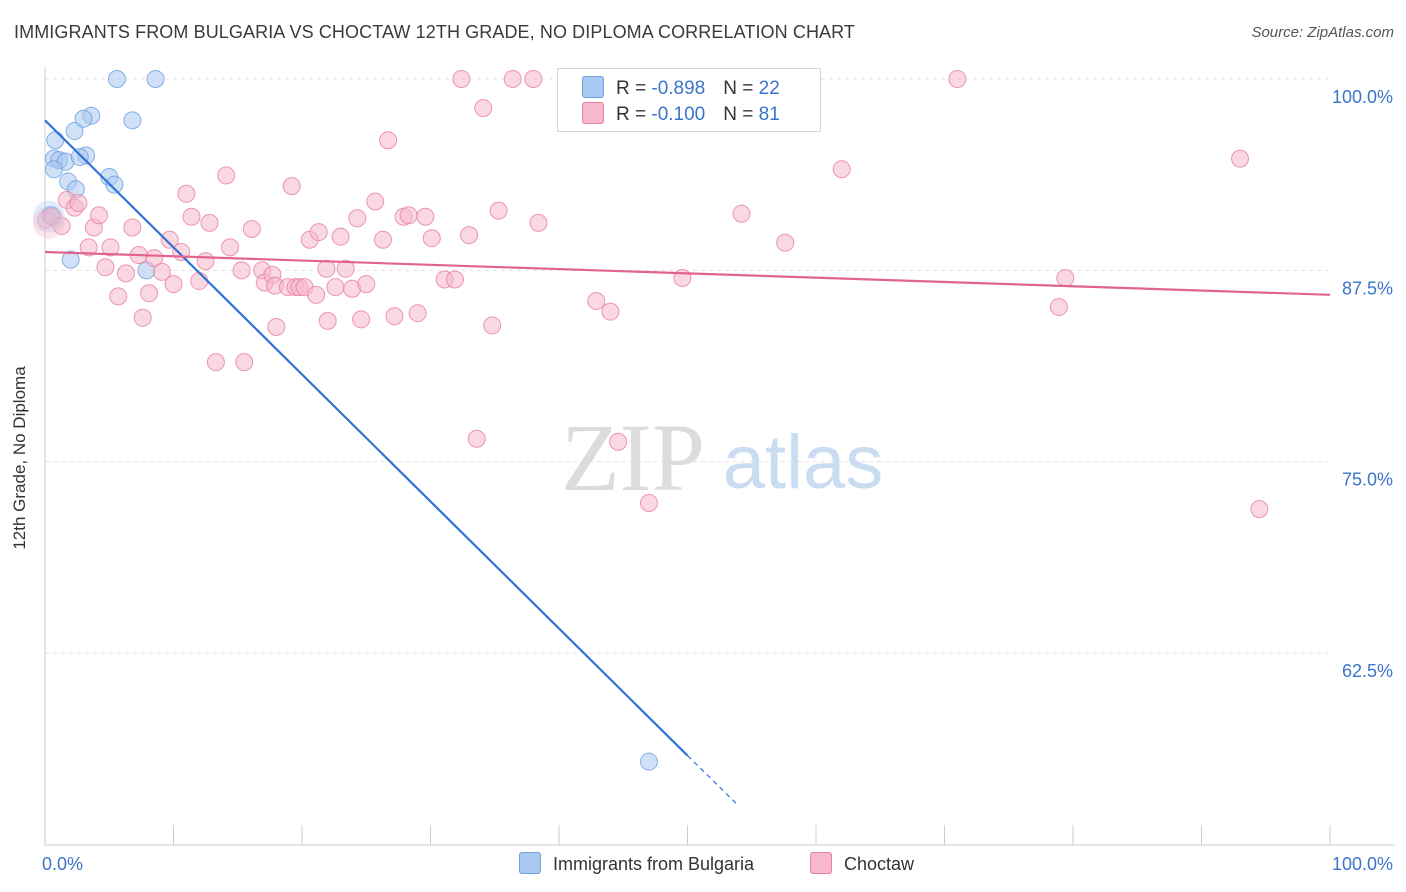  I want to click on watermark: ZIP atlas, so click(722, 457).